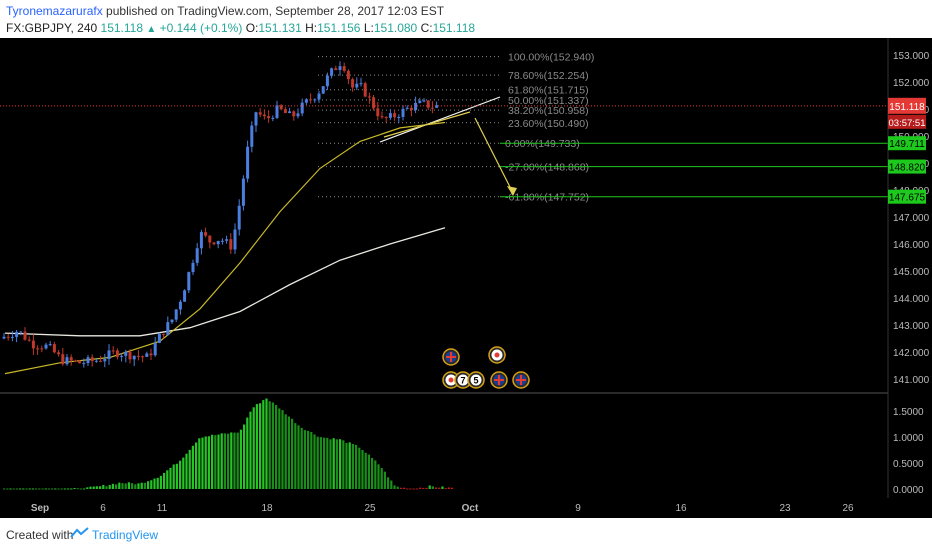  Describe the element at coordinates (448, 146) in the screenshot. I see `drawings` at that location.